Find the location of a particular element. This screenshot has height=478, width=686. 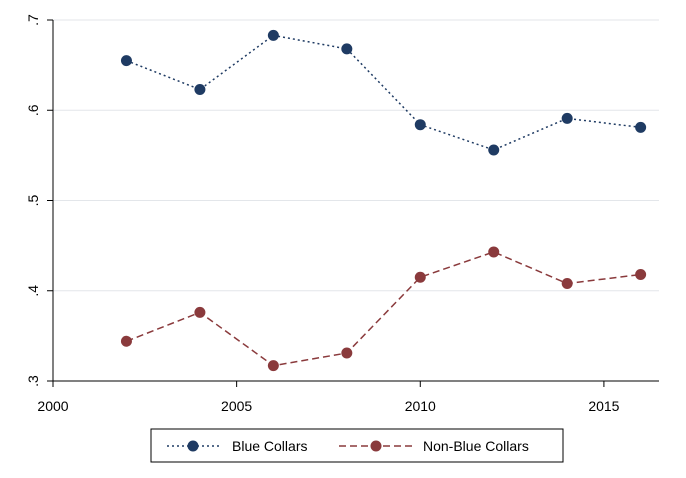

legend-item-non-blue-collars: Non-Blue Collars is located at coordinates (434, 446).